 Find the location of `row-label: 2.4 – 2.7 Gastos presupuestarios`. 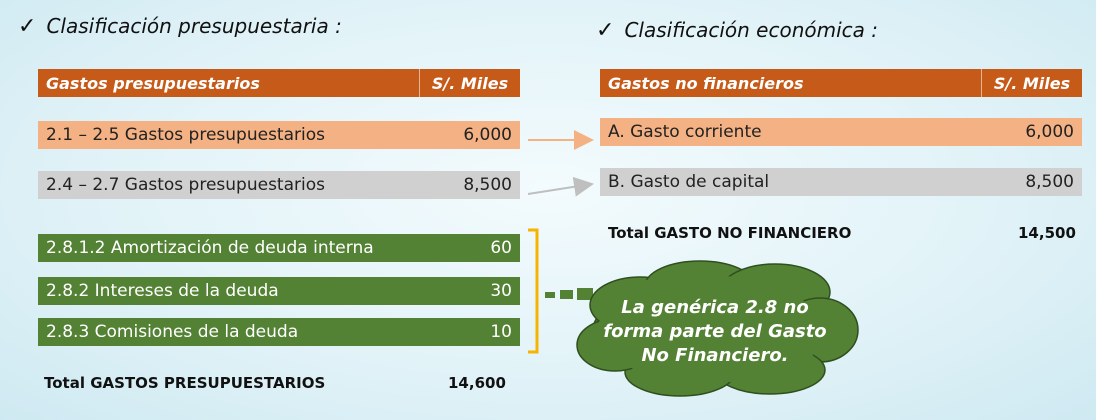

row-label: 2.4 – 2.7 Gastos presupuestarios is located at coordinates (185, 185).